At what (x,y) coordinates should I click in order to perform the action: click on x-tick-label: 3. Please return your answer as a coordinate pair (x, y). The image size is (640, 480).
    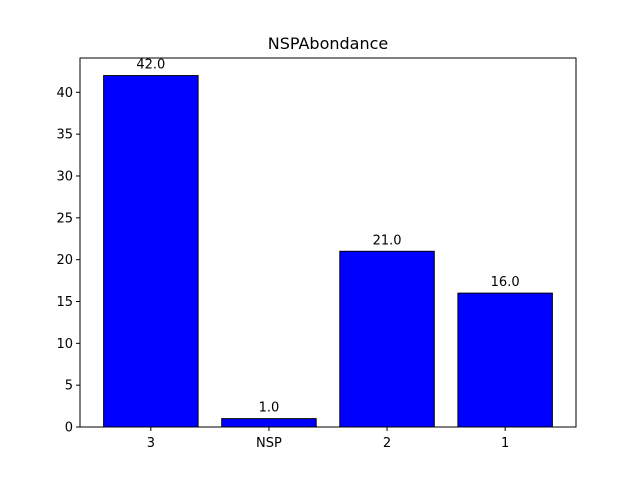
    Looking at the image, I should click on (151, 443).